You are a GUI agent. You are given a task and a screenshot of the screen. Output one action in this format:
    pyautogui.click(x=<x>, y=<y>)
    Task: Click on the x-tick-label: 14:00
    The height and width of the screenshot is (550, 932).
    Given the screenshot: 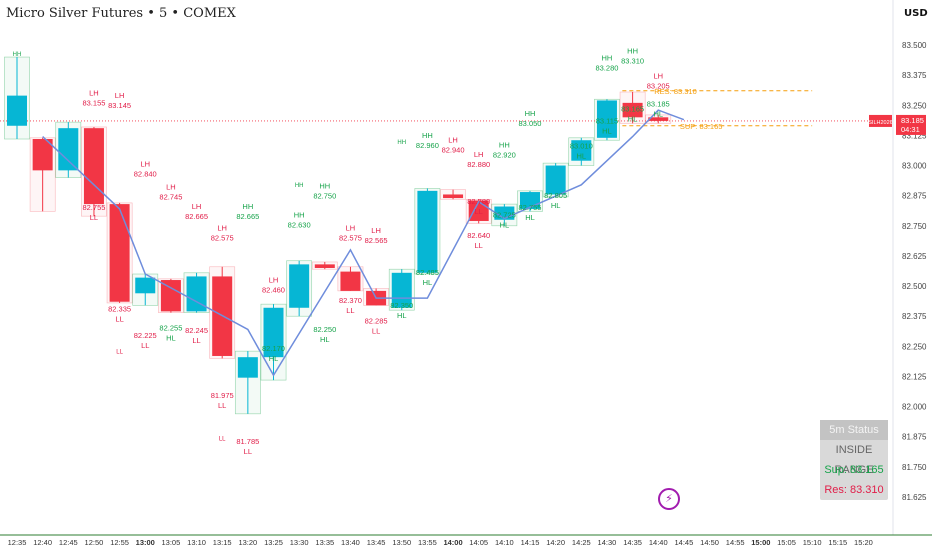 What is the action you would take?
    pyautogui.click(x=452, y=542)
    